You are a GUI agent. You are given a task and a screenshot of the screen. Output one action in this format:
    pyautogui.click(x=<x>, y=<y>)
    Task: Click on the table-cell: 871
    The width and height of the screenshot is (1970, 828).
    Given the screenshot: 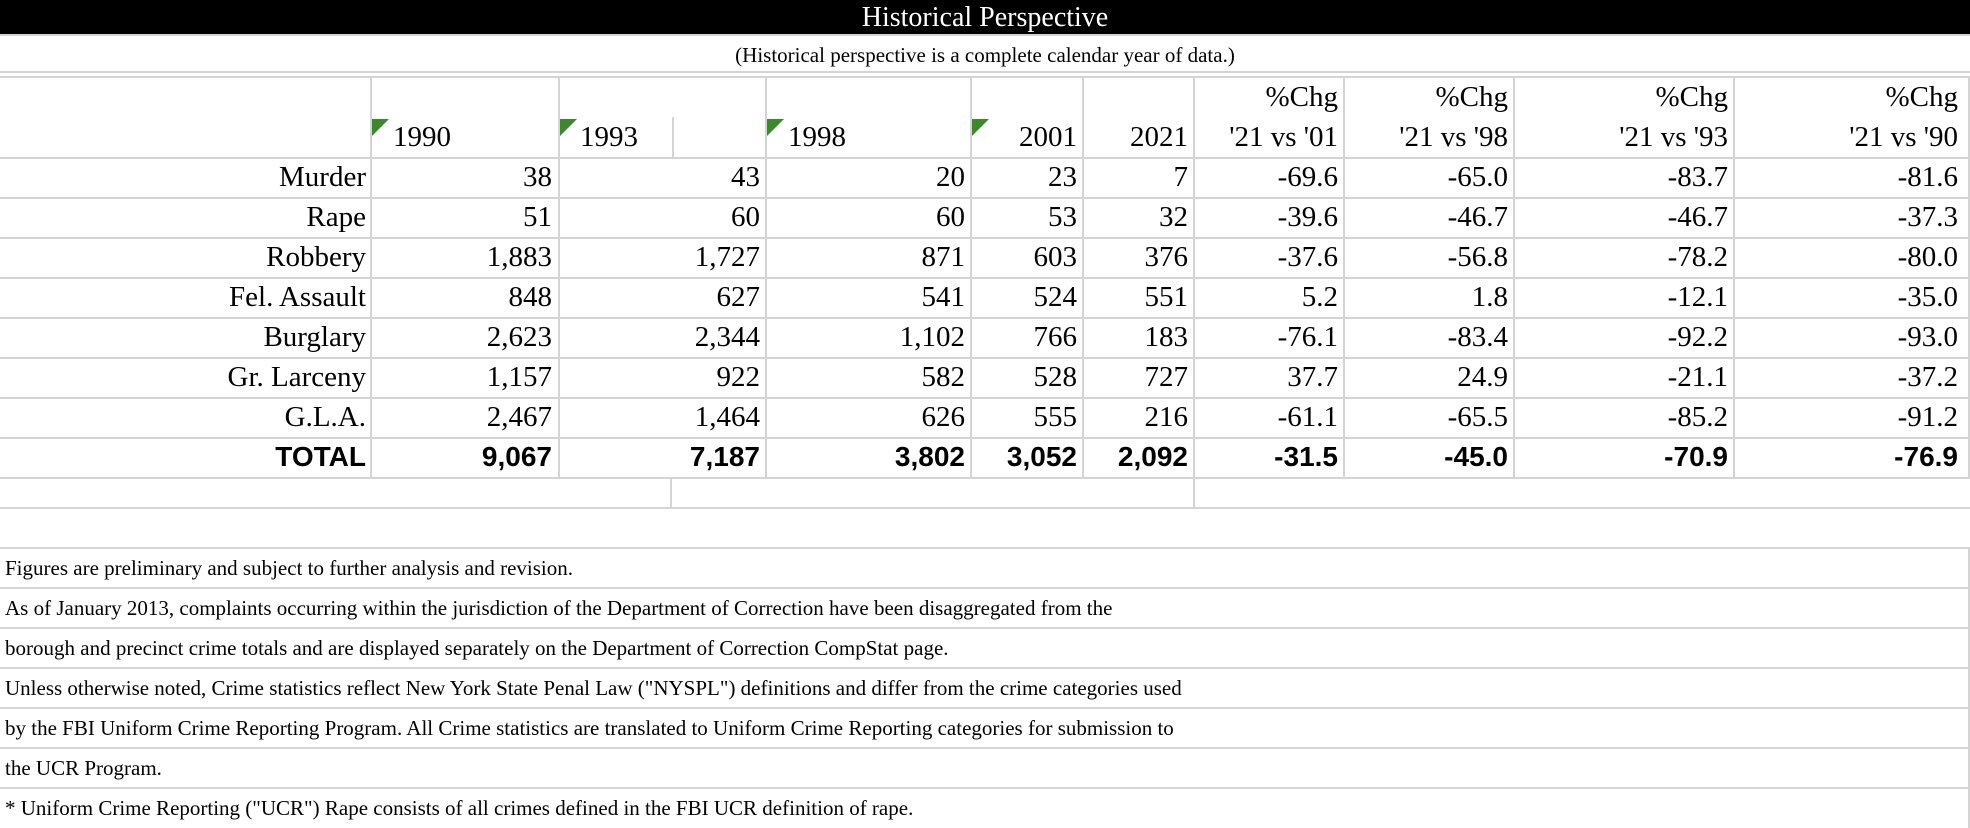 What is the action you would take?
    pyautogui.click(x=943, y=257)
    